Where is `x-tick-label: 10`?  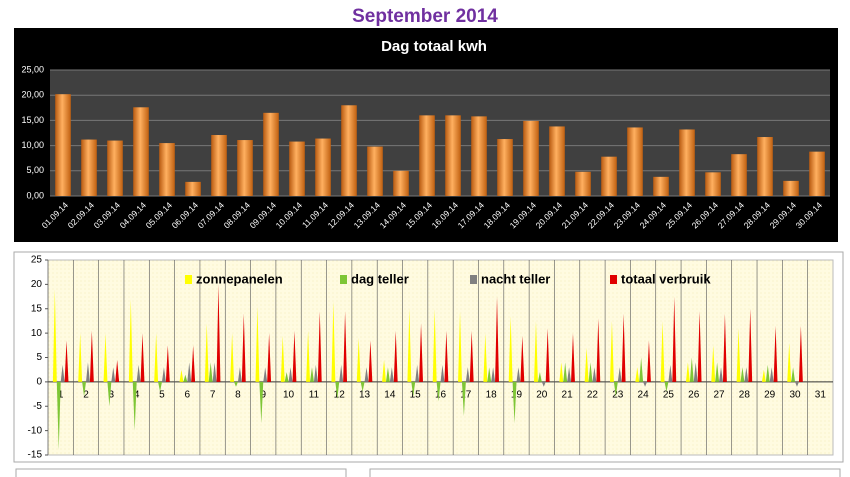
x-tick-label: 10 is located at coordinates (289, 395).